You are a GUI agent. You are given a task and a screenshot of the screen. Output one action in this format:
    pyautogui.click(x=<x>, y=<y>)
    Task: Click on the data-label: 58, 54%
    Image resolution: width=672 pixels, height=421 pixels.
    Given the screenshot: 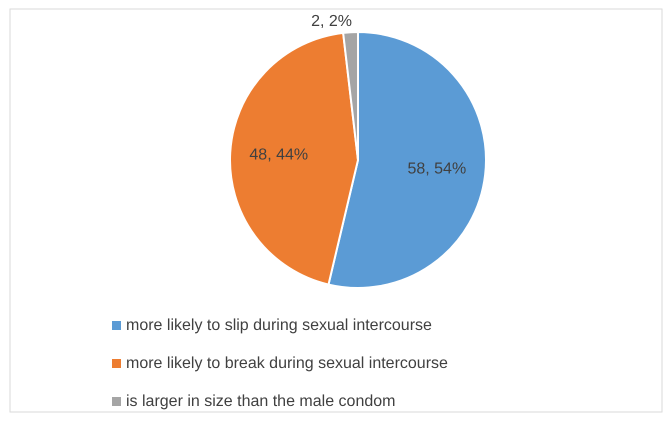 What is the action you would take?
    pyautogui.click(x=436, y=169)
    